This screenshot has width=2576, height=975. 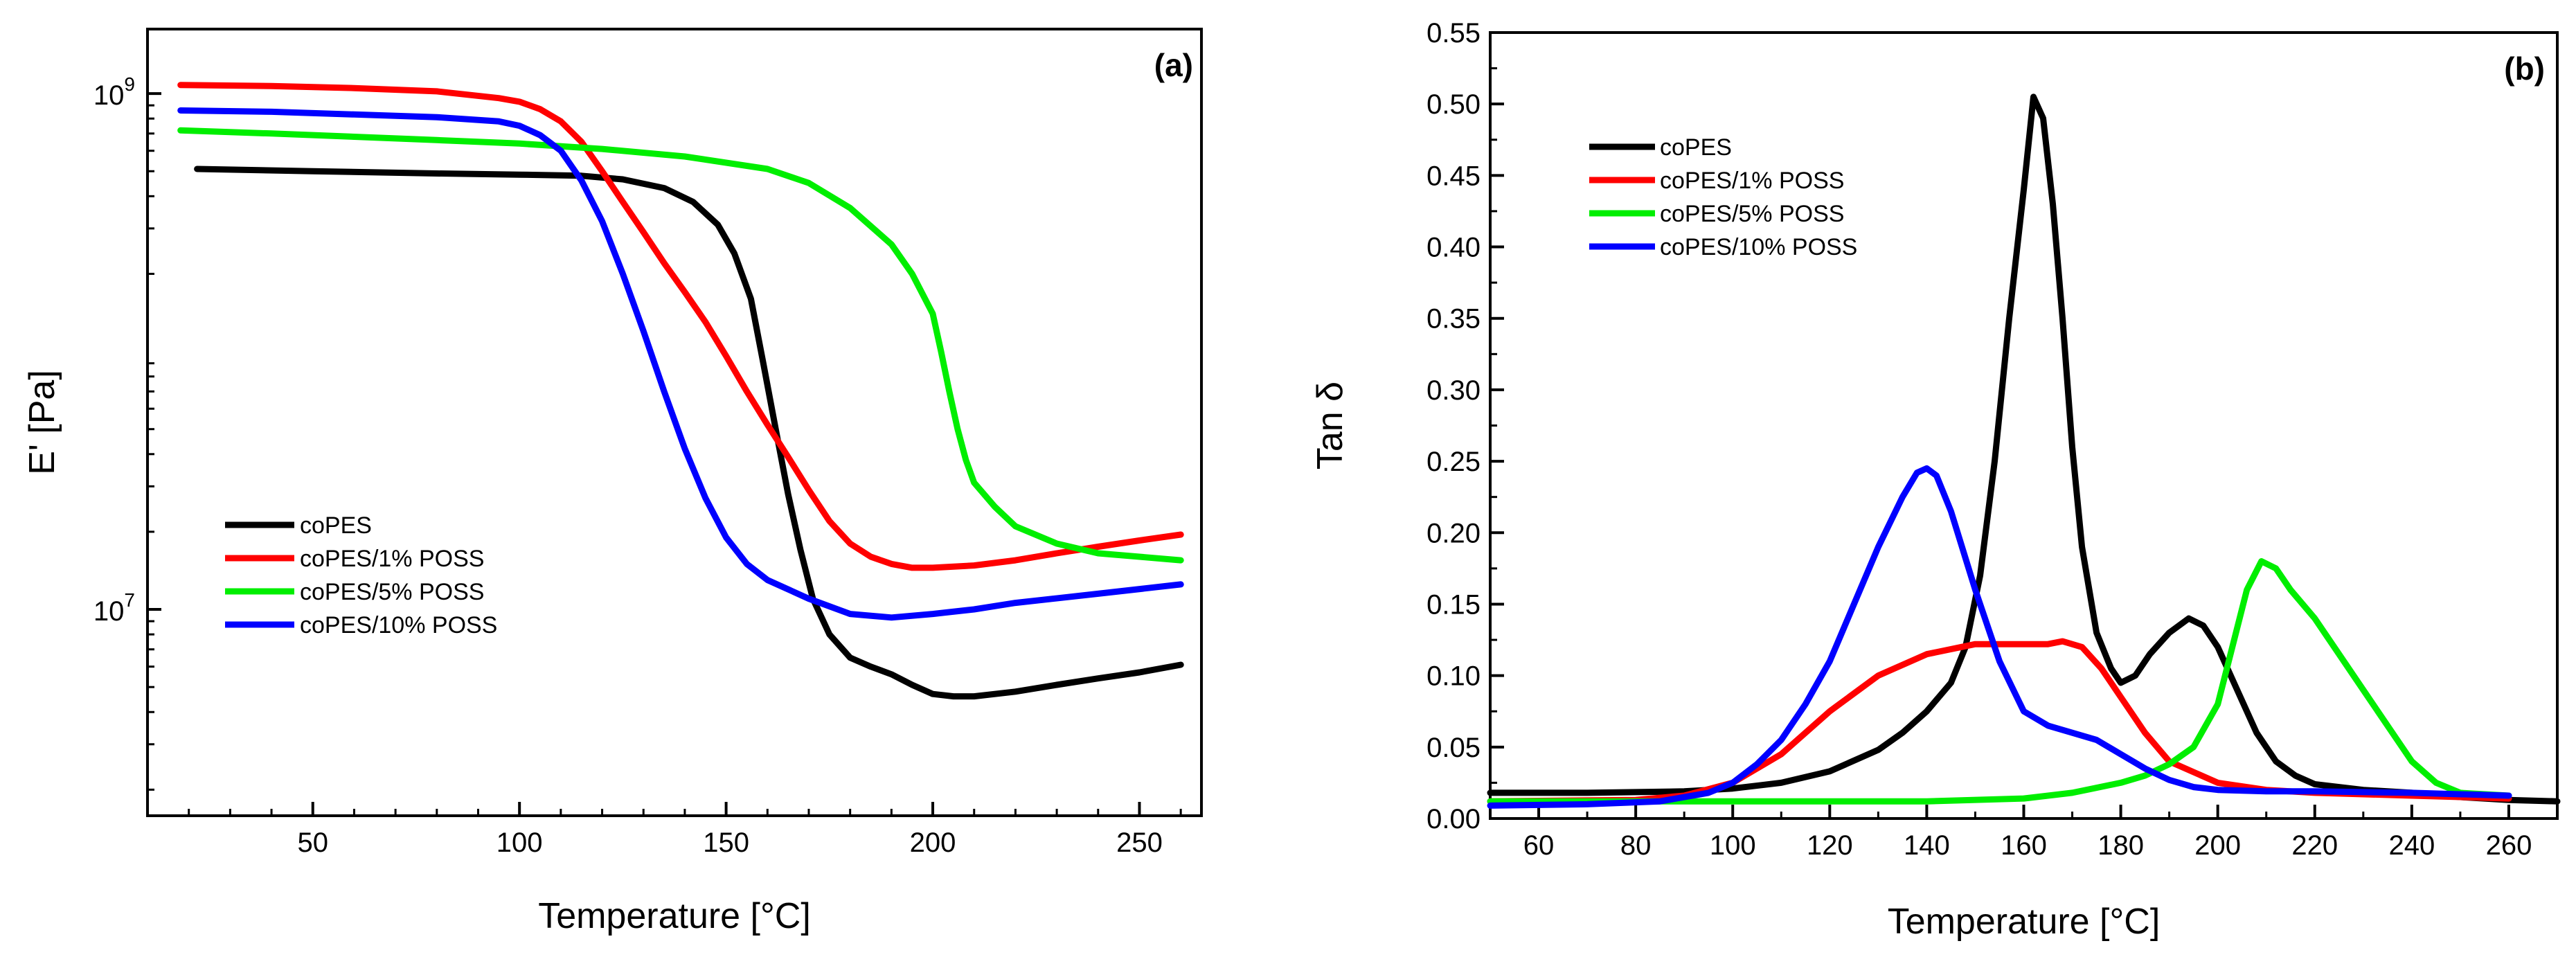 I want to click on legend-label-b-copes-1-poss: coPES/1% POSS, so click(x=1752, y=181).